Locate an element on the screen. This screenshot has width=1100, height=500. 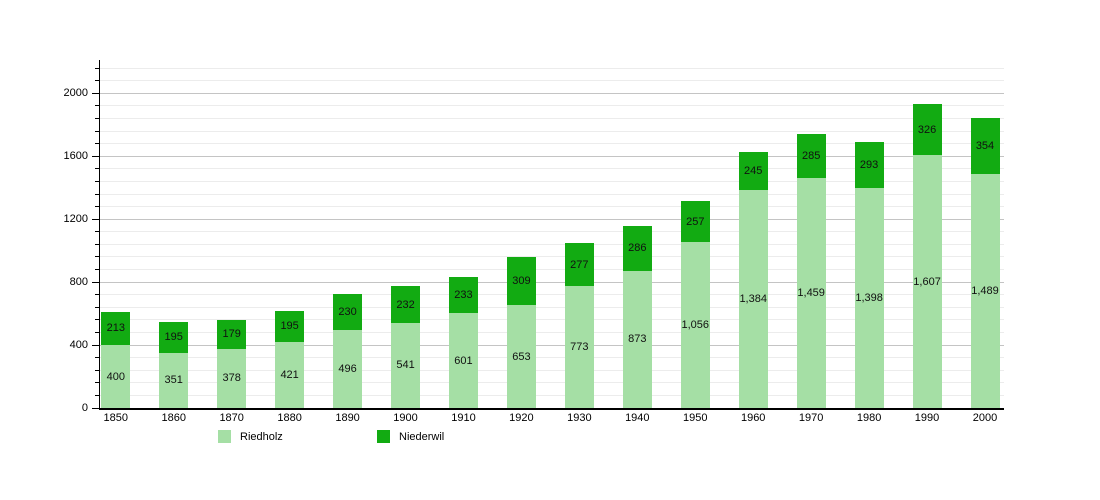
legend-item-niederwil: Niederwil is located at coordinates (410, 436).